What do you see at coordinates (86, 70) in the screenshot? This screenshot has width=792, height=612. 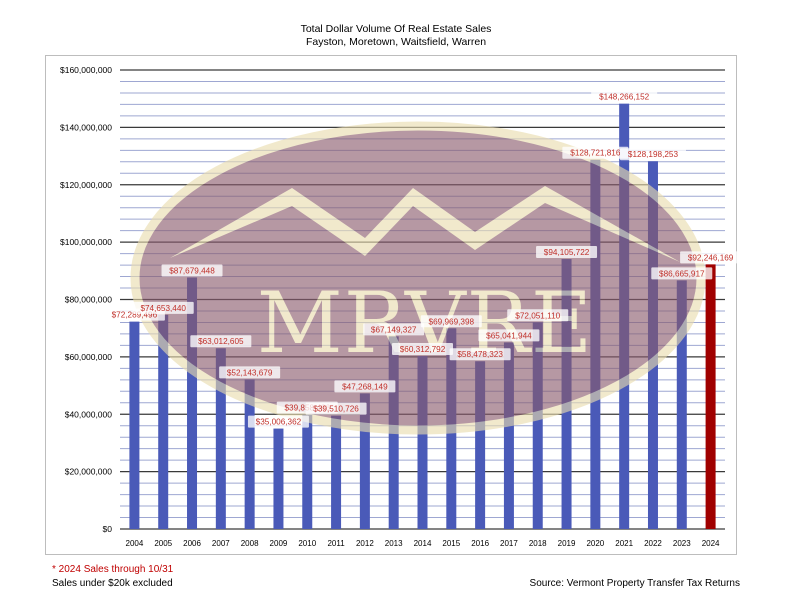 I see `y-tick-label: $160,000,000` at bounding box center [86, 70].